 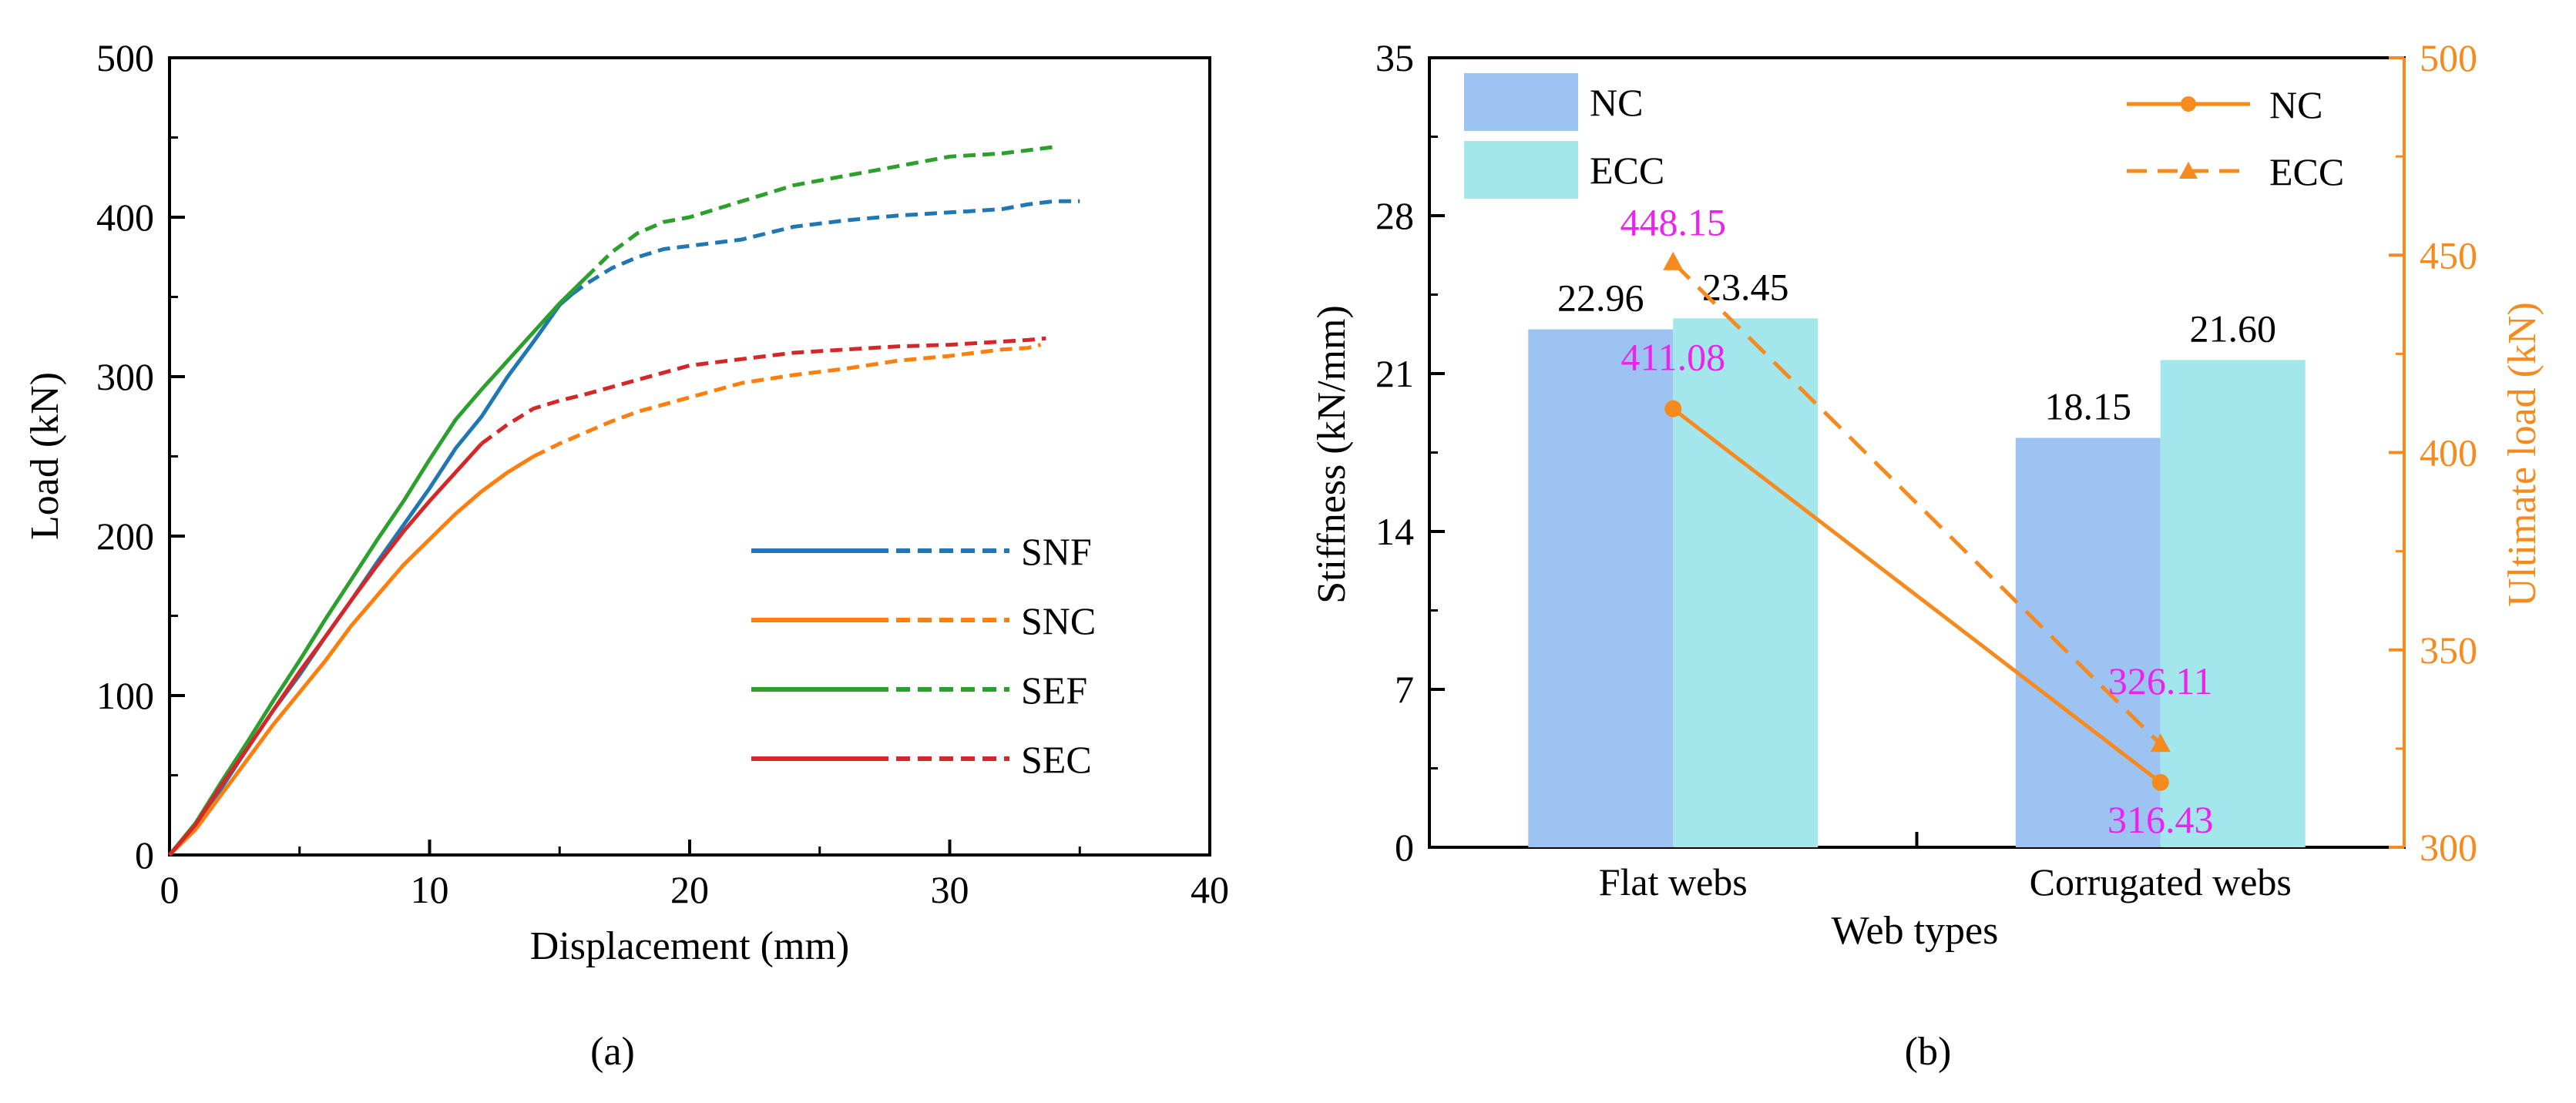 What do you see at coordinates (2188, 170) in the screenshot?
I see `legend-line-ecc-marker` at bounding box center [2188, 170].